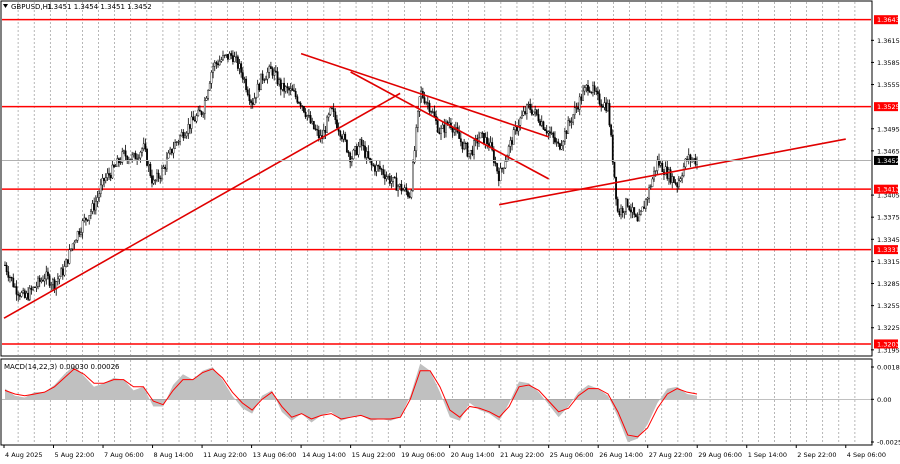  I want to click on time-tick-label: 2 Sep 22:00, so click(816, 455).